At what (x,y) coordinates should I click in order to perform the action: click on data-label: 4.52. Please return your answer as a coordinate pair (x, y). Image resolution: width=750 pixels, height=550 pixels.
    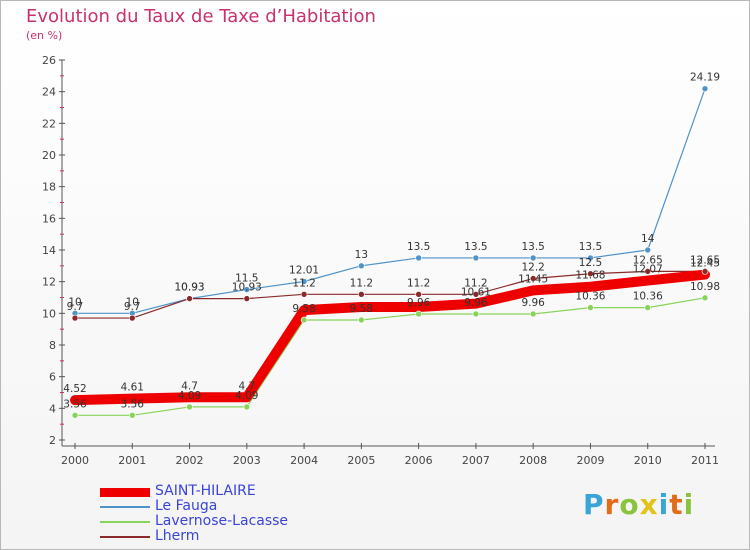
    Looking at the image, I should click on (74, 389).